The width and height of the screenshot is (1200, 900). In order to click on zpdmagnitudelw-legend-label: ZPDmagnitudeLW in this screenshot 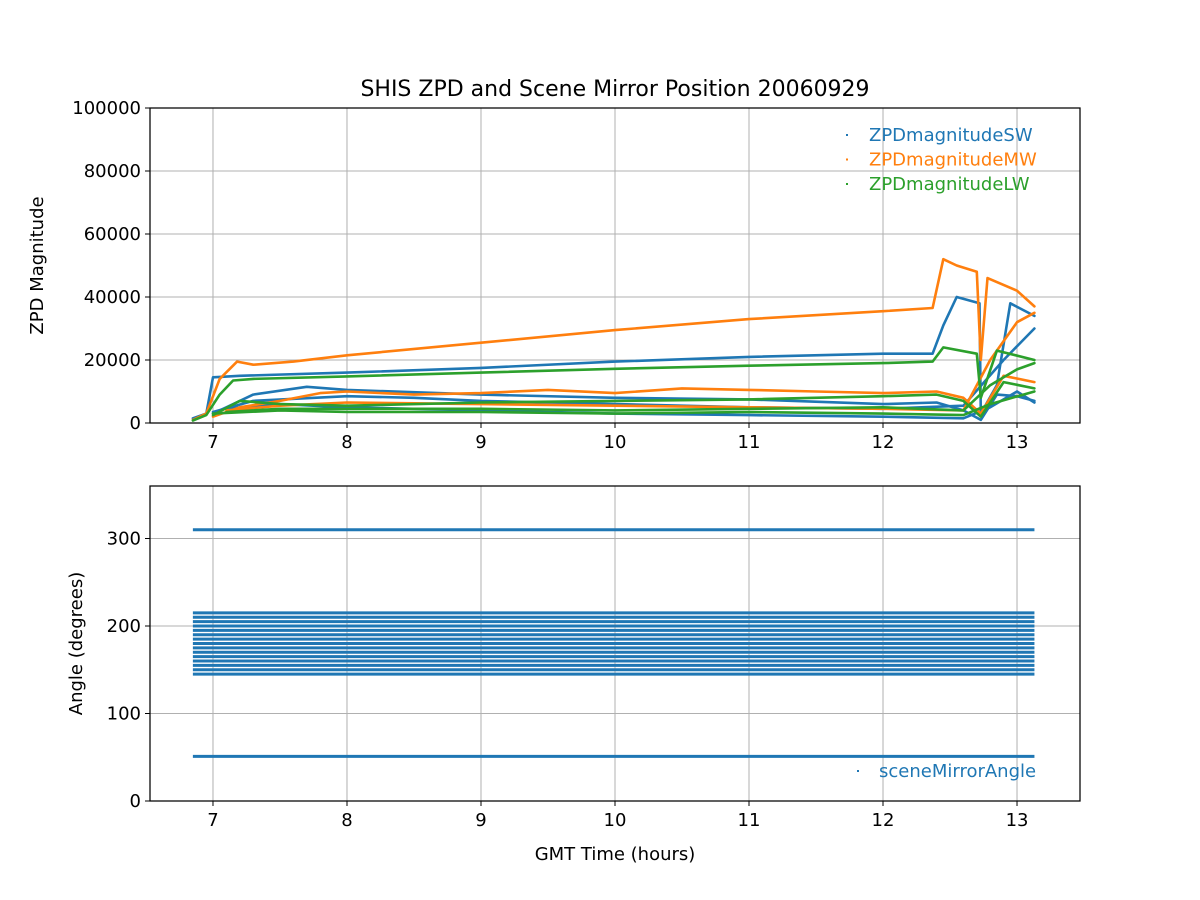, I will do `click(949, 184)`.